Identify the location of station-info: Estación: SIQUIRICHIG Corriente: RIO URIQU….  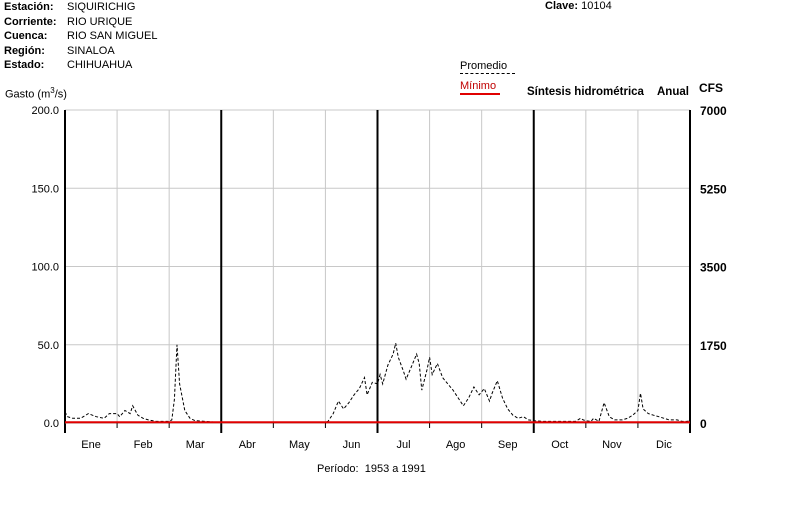
(80, 36).